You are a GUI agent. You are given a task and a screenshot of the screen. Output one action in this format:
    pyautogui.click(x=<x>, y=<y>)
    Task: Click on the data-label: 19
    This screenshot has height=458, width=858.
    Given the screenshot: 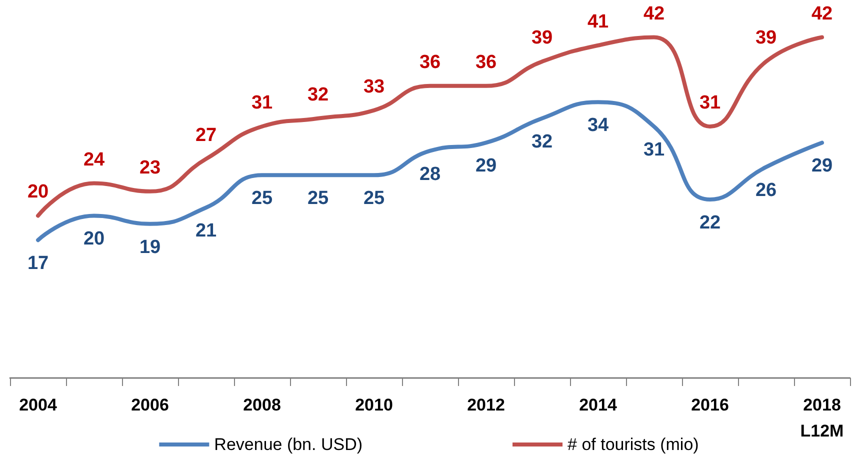 What is the action you would take?
    pyautogui.click(x=150, y=247)
    